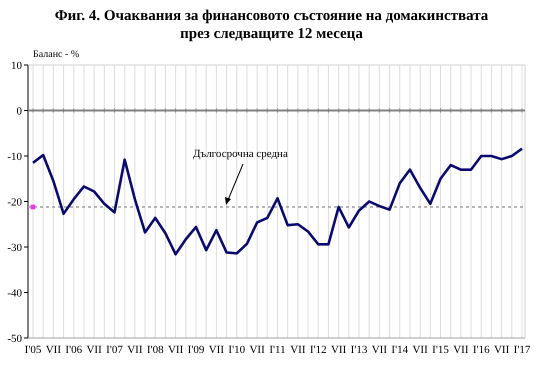 This screenshot has width=543, height=382. I want to click on annotation: Дългосрочна средна, so click(240, 154).